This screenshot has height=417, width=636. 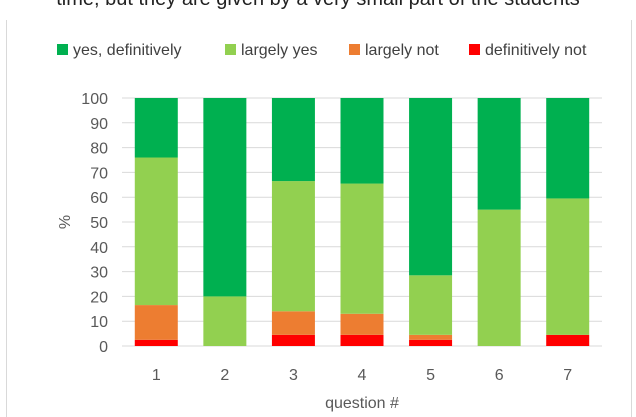 I want to click on x-tick-label: 4, so click(x=362, y=375).